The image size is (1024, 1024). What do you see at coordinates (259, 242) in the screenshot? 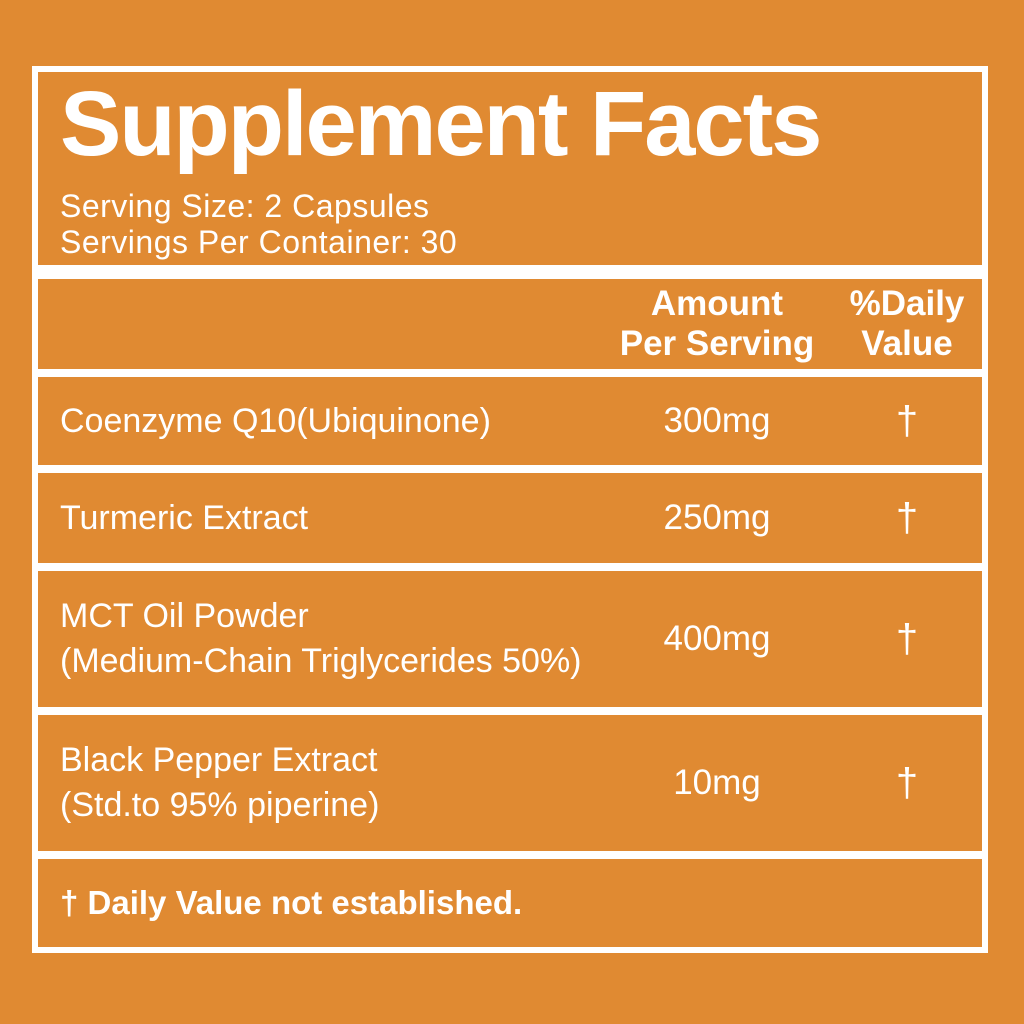
I see `servings-per-container: Servings Per Container: 30` at bounding box center [259, 242].